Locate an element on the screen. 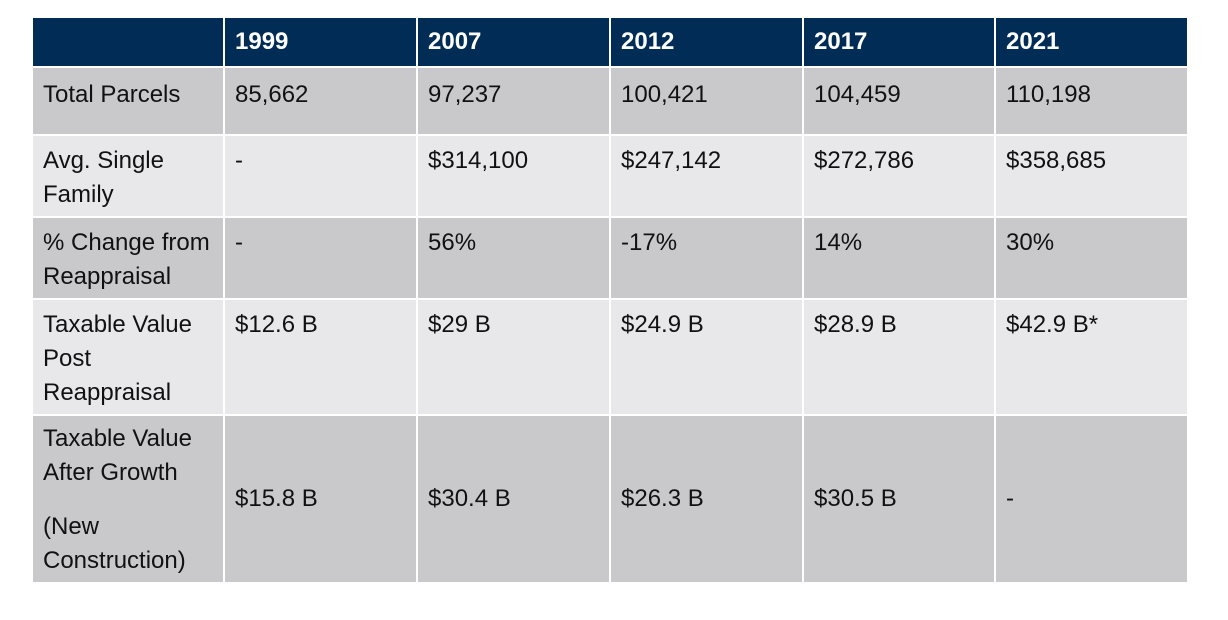  table-cell: $29 B is located at coordinates (513, 357).